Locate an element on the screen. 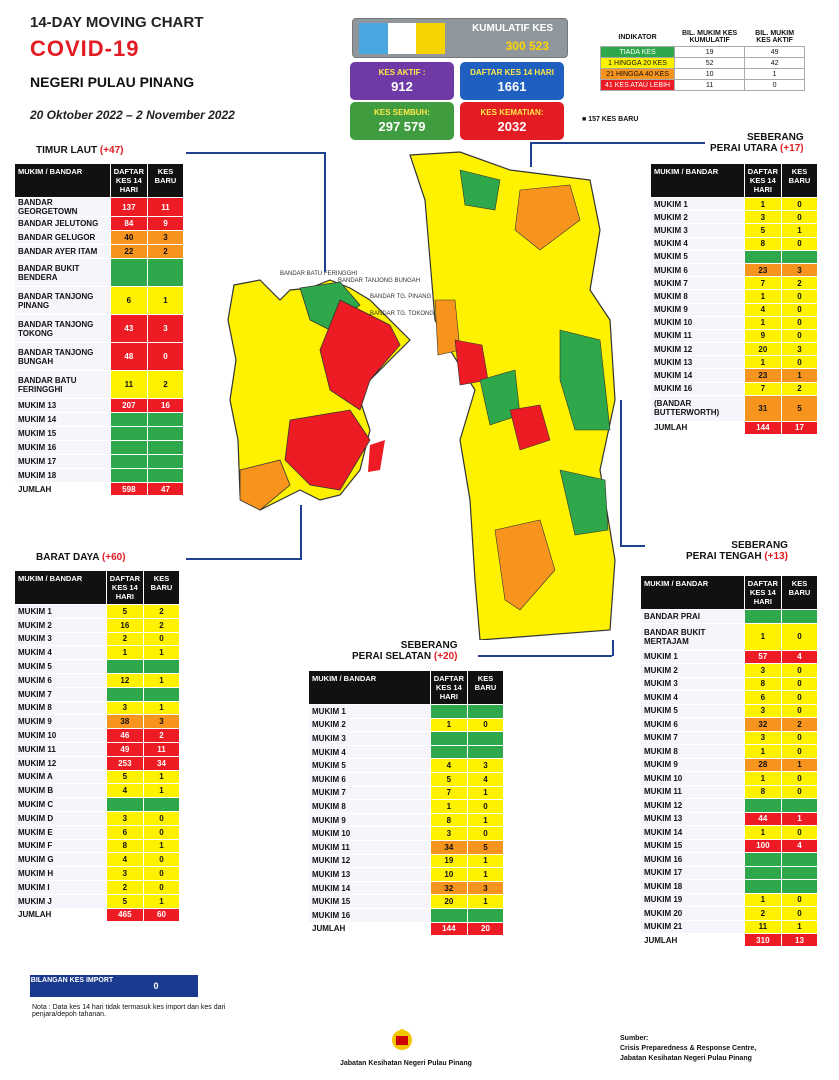 This screenshot has width=839, height=1080. total-baru: 47 is located at coordinates (165, 489).